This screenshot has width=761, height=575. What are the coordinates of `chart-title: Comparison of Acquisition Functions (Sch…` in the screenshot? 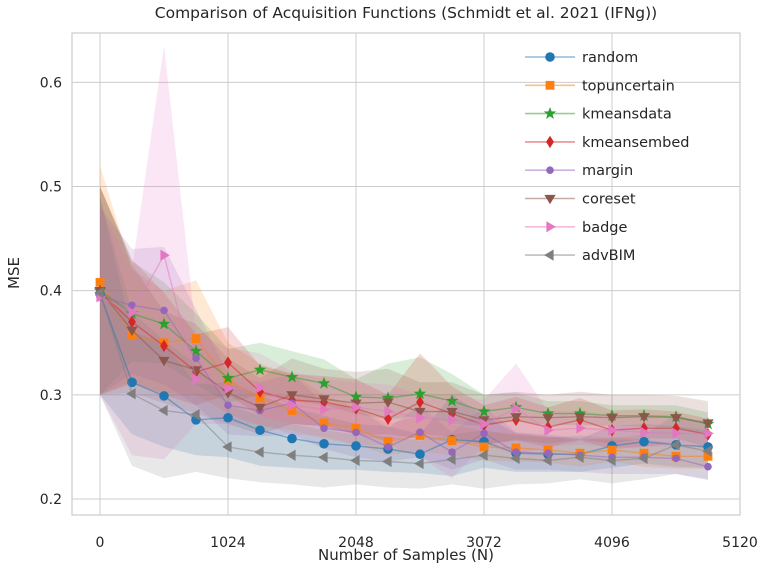 It's located at (406, 13).